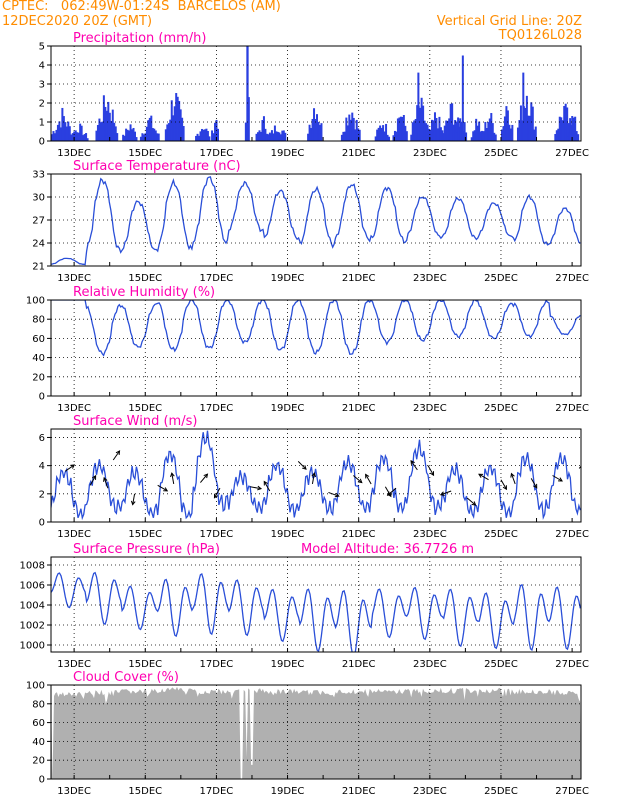 This screenshot has width=618, height=800. Describe the element at coordinates (316, 220) in the screenshot. I see `surface-temperature-grid` at that location.